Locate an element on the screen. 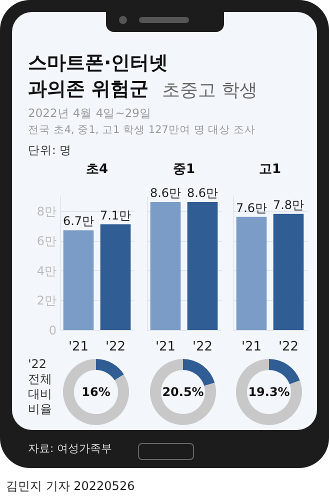  text: 19.3% is located at coordinates (269, 392).